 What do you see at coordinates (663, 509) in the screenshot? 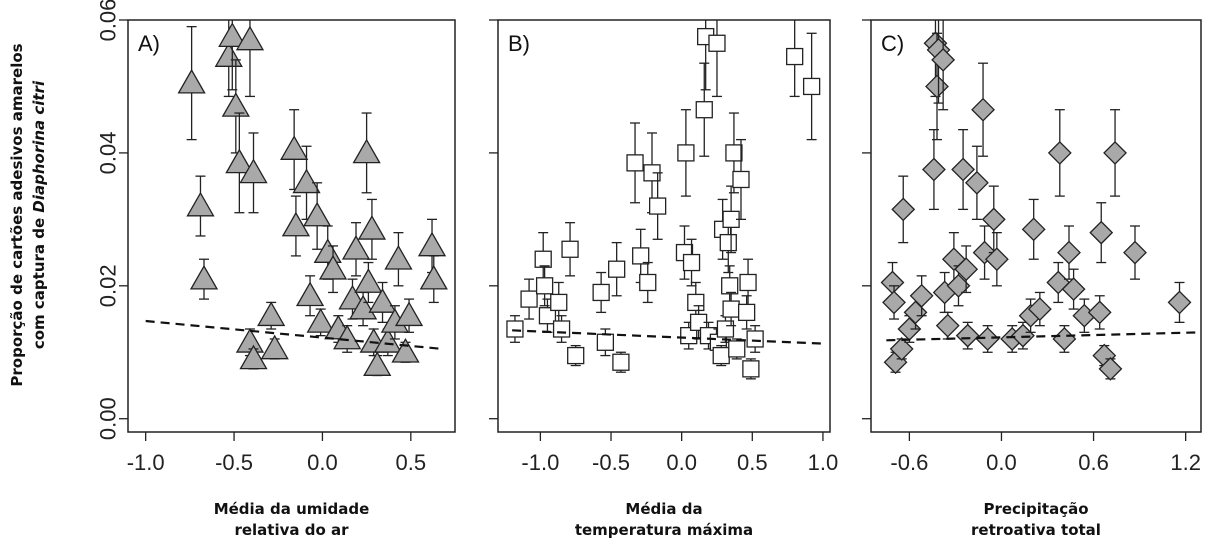
I see `x-axis-label-line-1: Média da` at bounding box center [663, 509].